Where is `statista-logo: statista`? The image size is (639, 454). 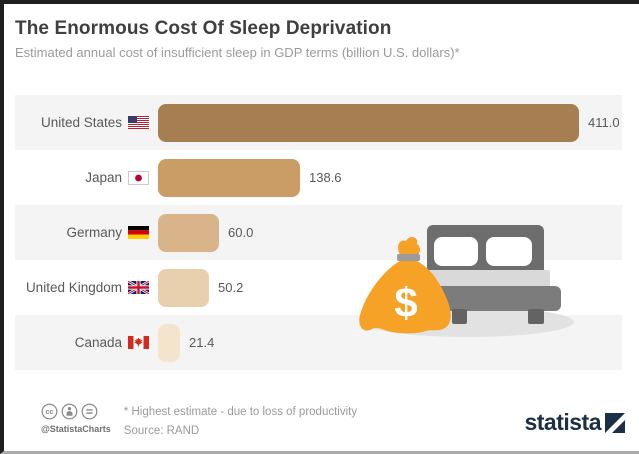
statista-logo: statista is located at coordinates (574, 422).